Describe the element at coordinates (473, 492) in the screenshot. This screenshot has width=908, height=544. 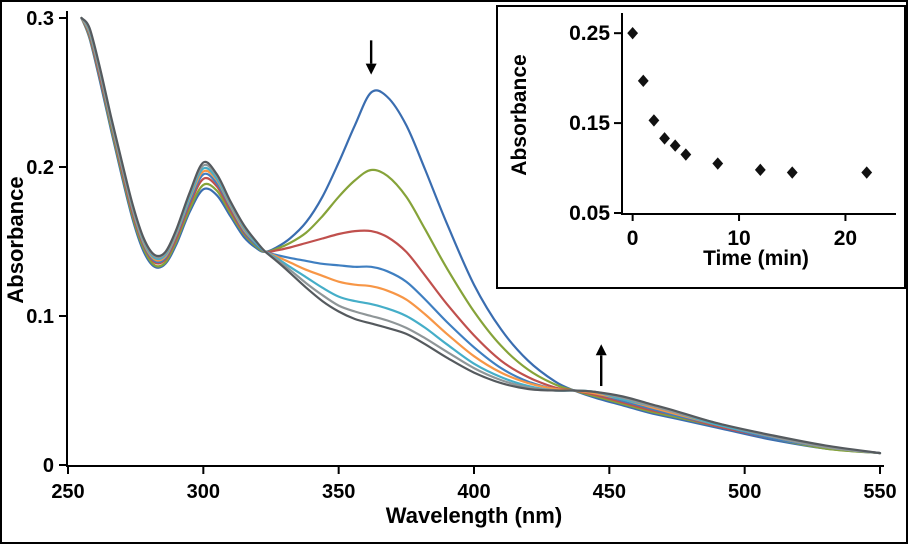
I see `main-x-tick-label: 400` at that location.